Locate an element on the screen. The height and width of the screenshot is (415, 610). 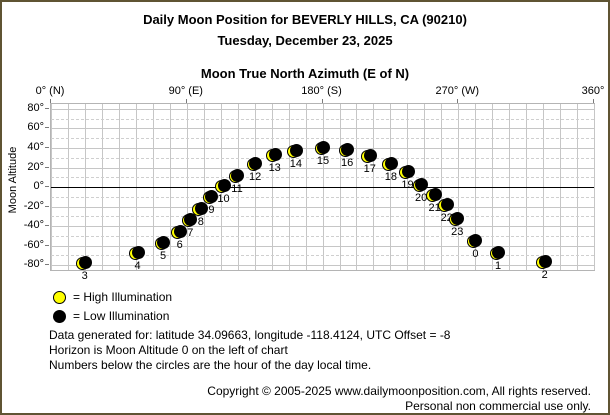
legend-row-low: = Low Illumination is located at coordinates (111, 316).